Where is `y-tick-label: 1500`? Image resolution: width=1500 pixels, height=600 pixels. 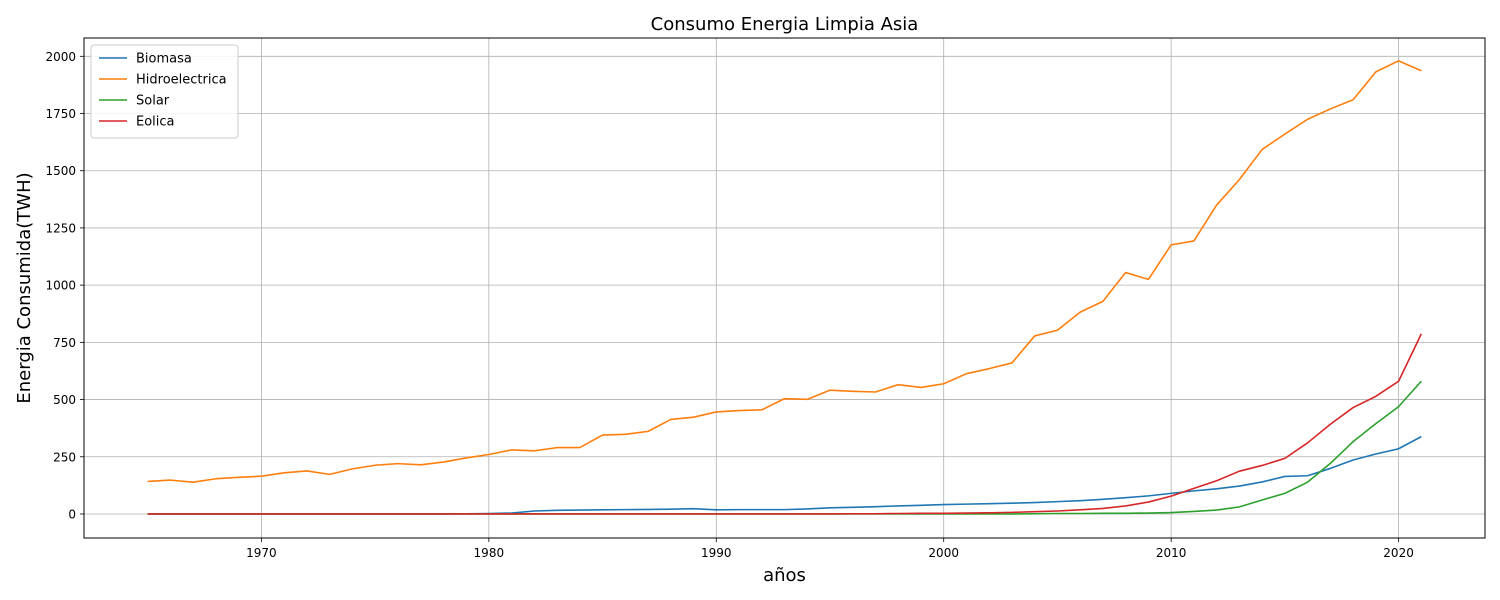
y-tick-label: 1500 is located at coordinates (60, 171).